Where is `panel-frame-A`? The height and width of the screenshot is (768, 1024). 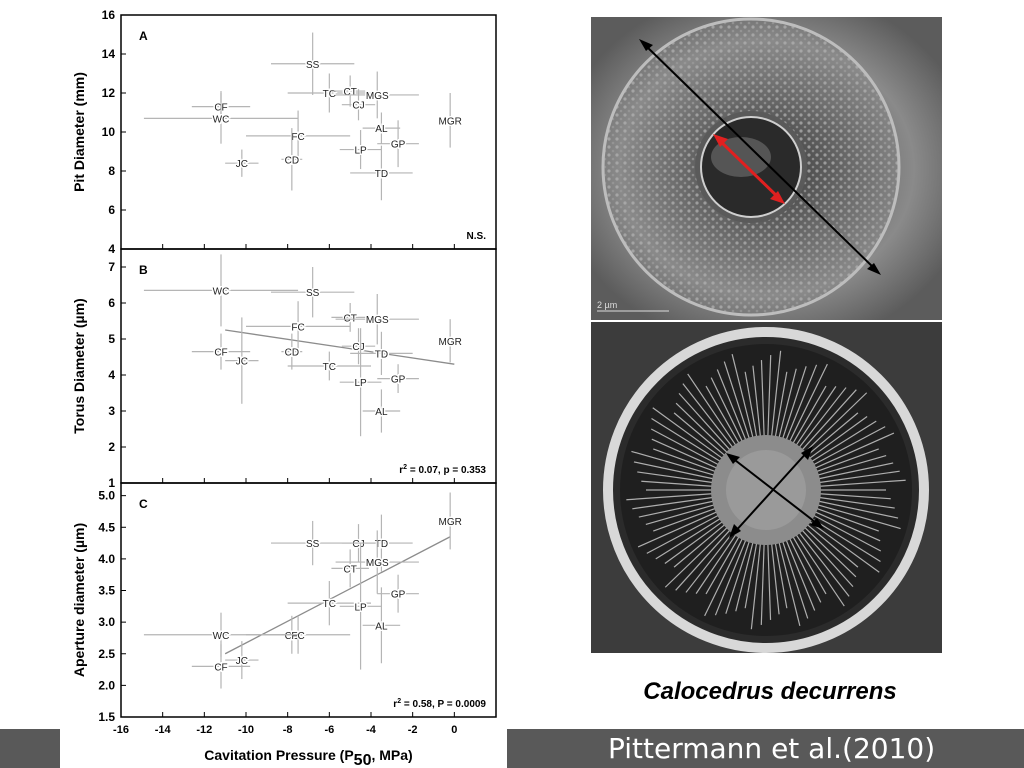
panel-frame-A is located at coordinates (308, 132).